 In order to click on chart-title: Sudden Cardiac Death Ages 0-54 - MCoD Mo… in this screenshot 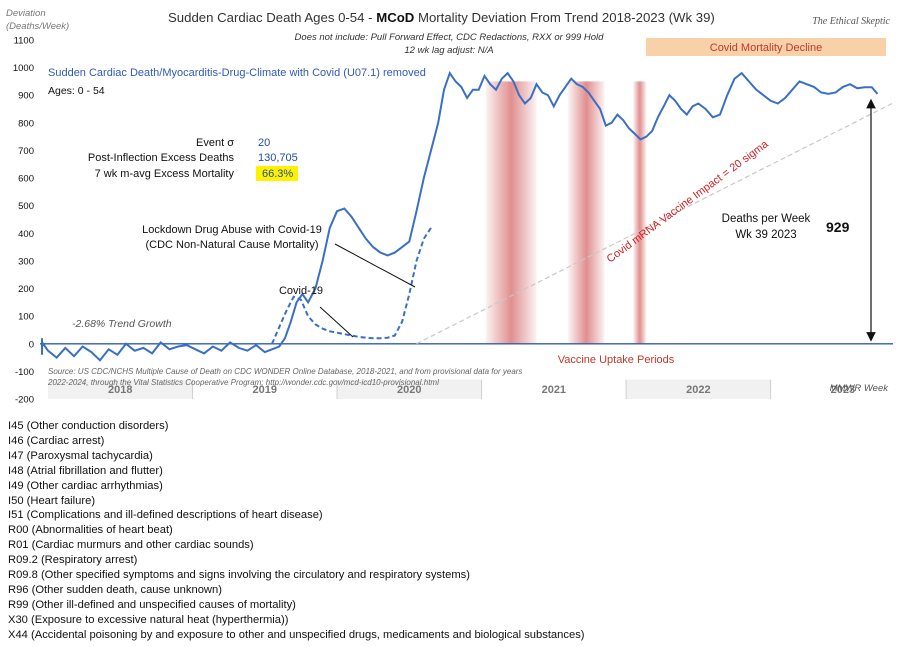, I will do `click(441, 17)`.